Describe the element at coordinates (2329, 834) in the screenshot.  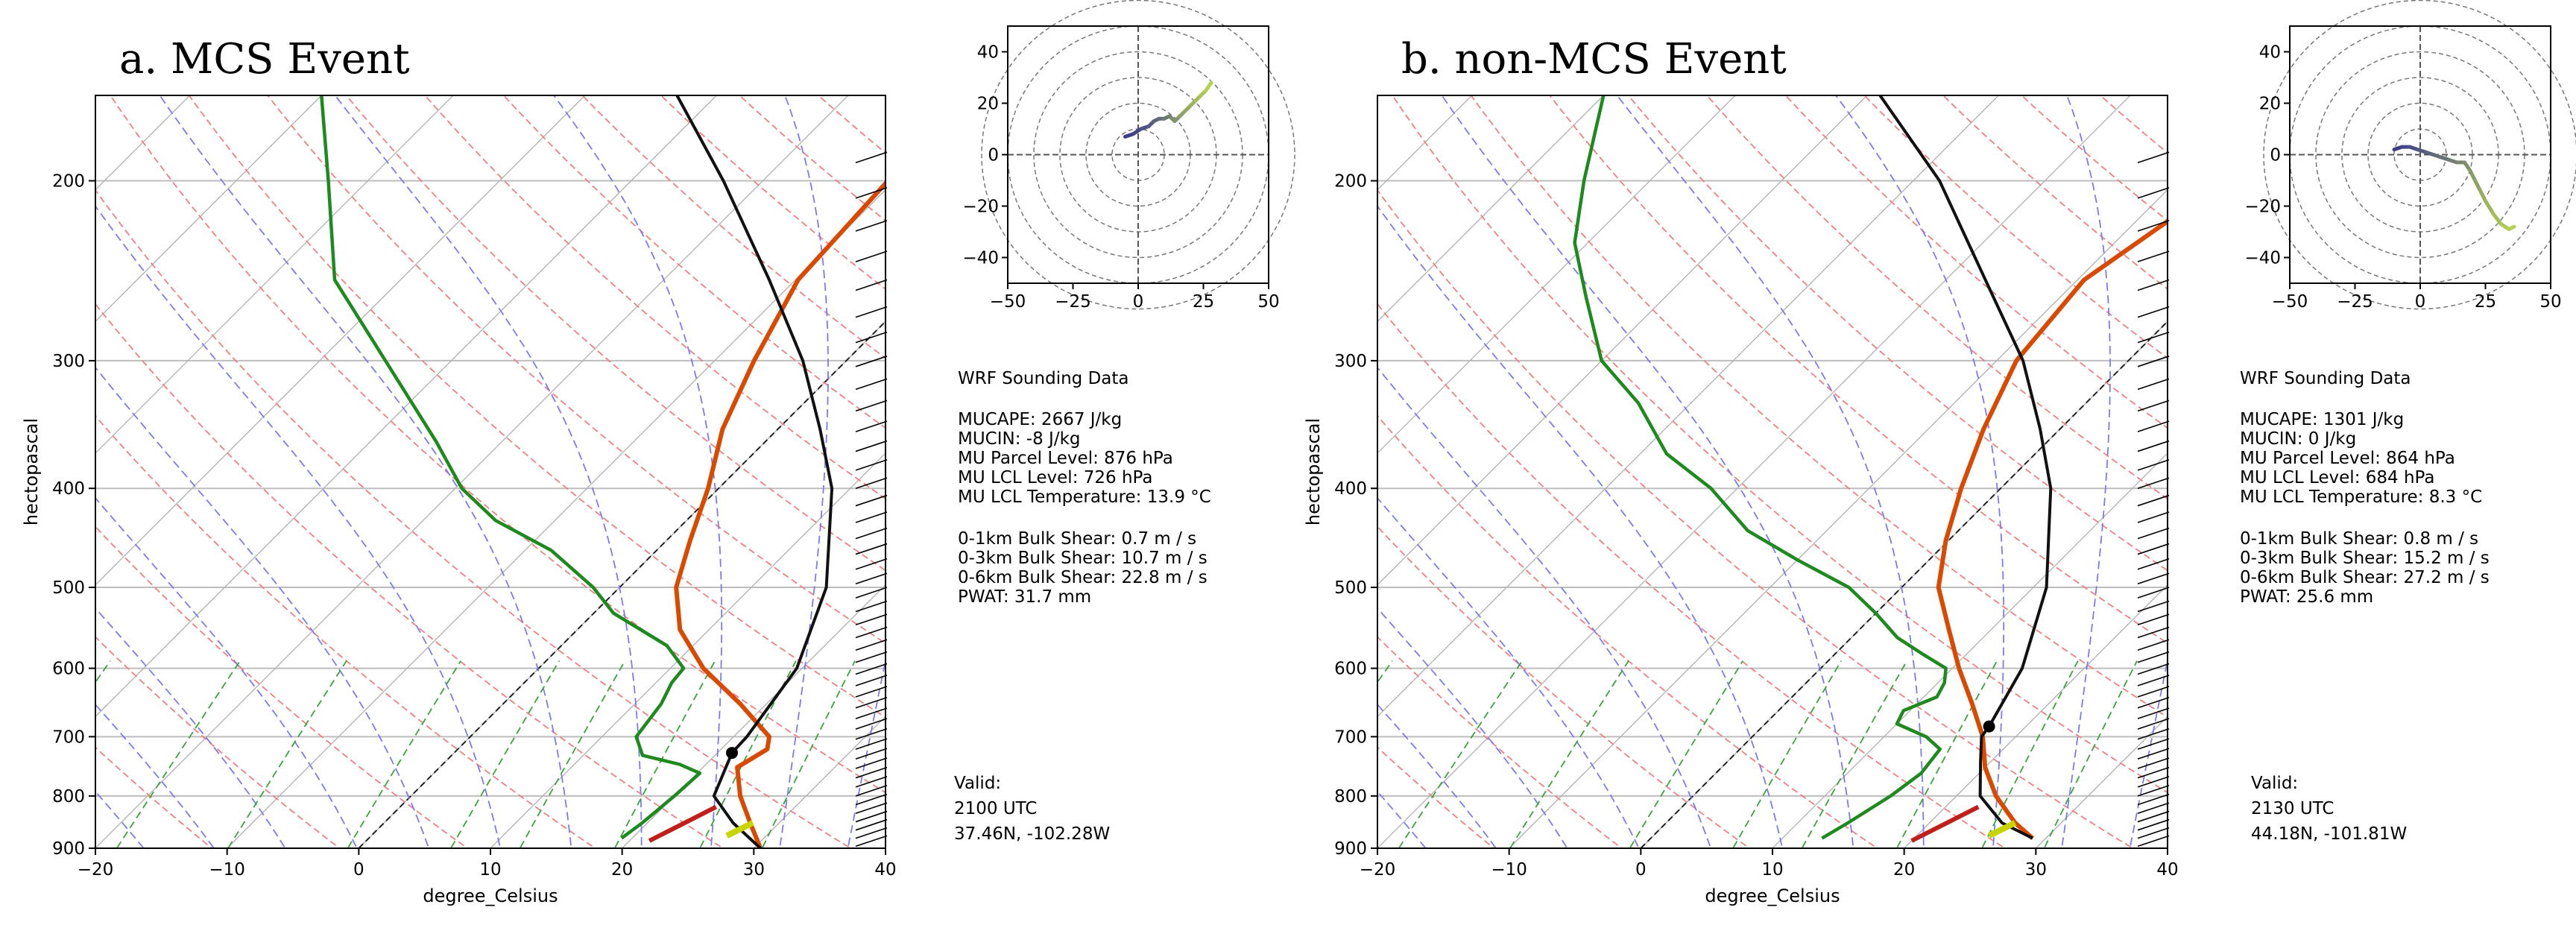
I see `info-b-location: 44.18N, -101.81W` at that location.